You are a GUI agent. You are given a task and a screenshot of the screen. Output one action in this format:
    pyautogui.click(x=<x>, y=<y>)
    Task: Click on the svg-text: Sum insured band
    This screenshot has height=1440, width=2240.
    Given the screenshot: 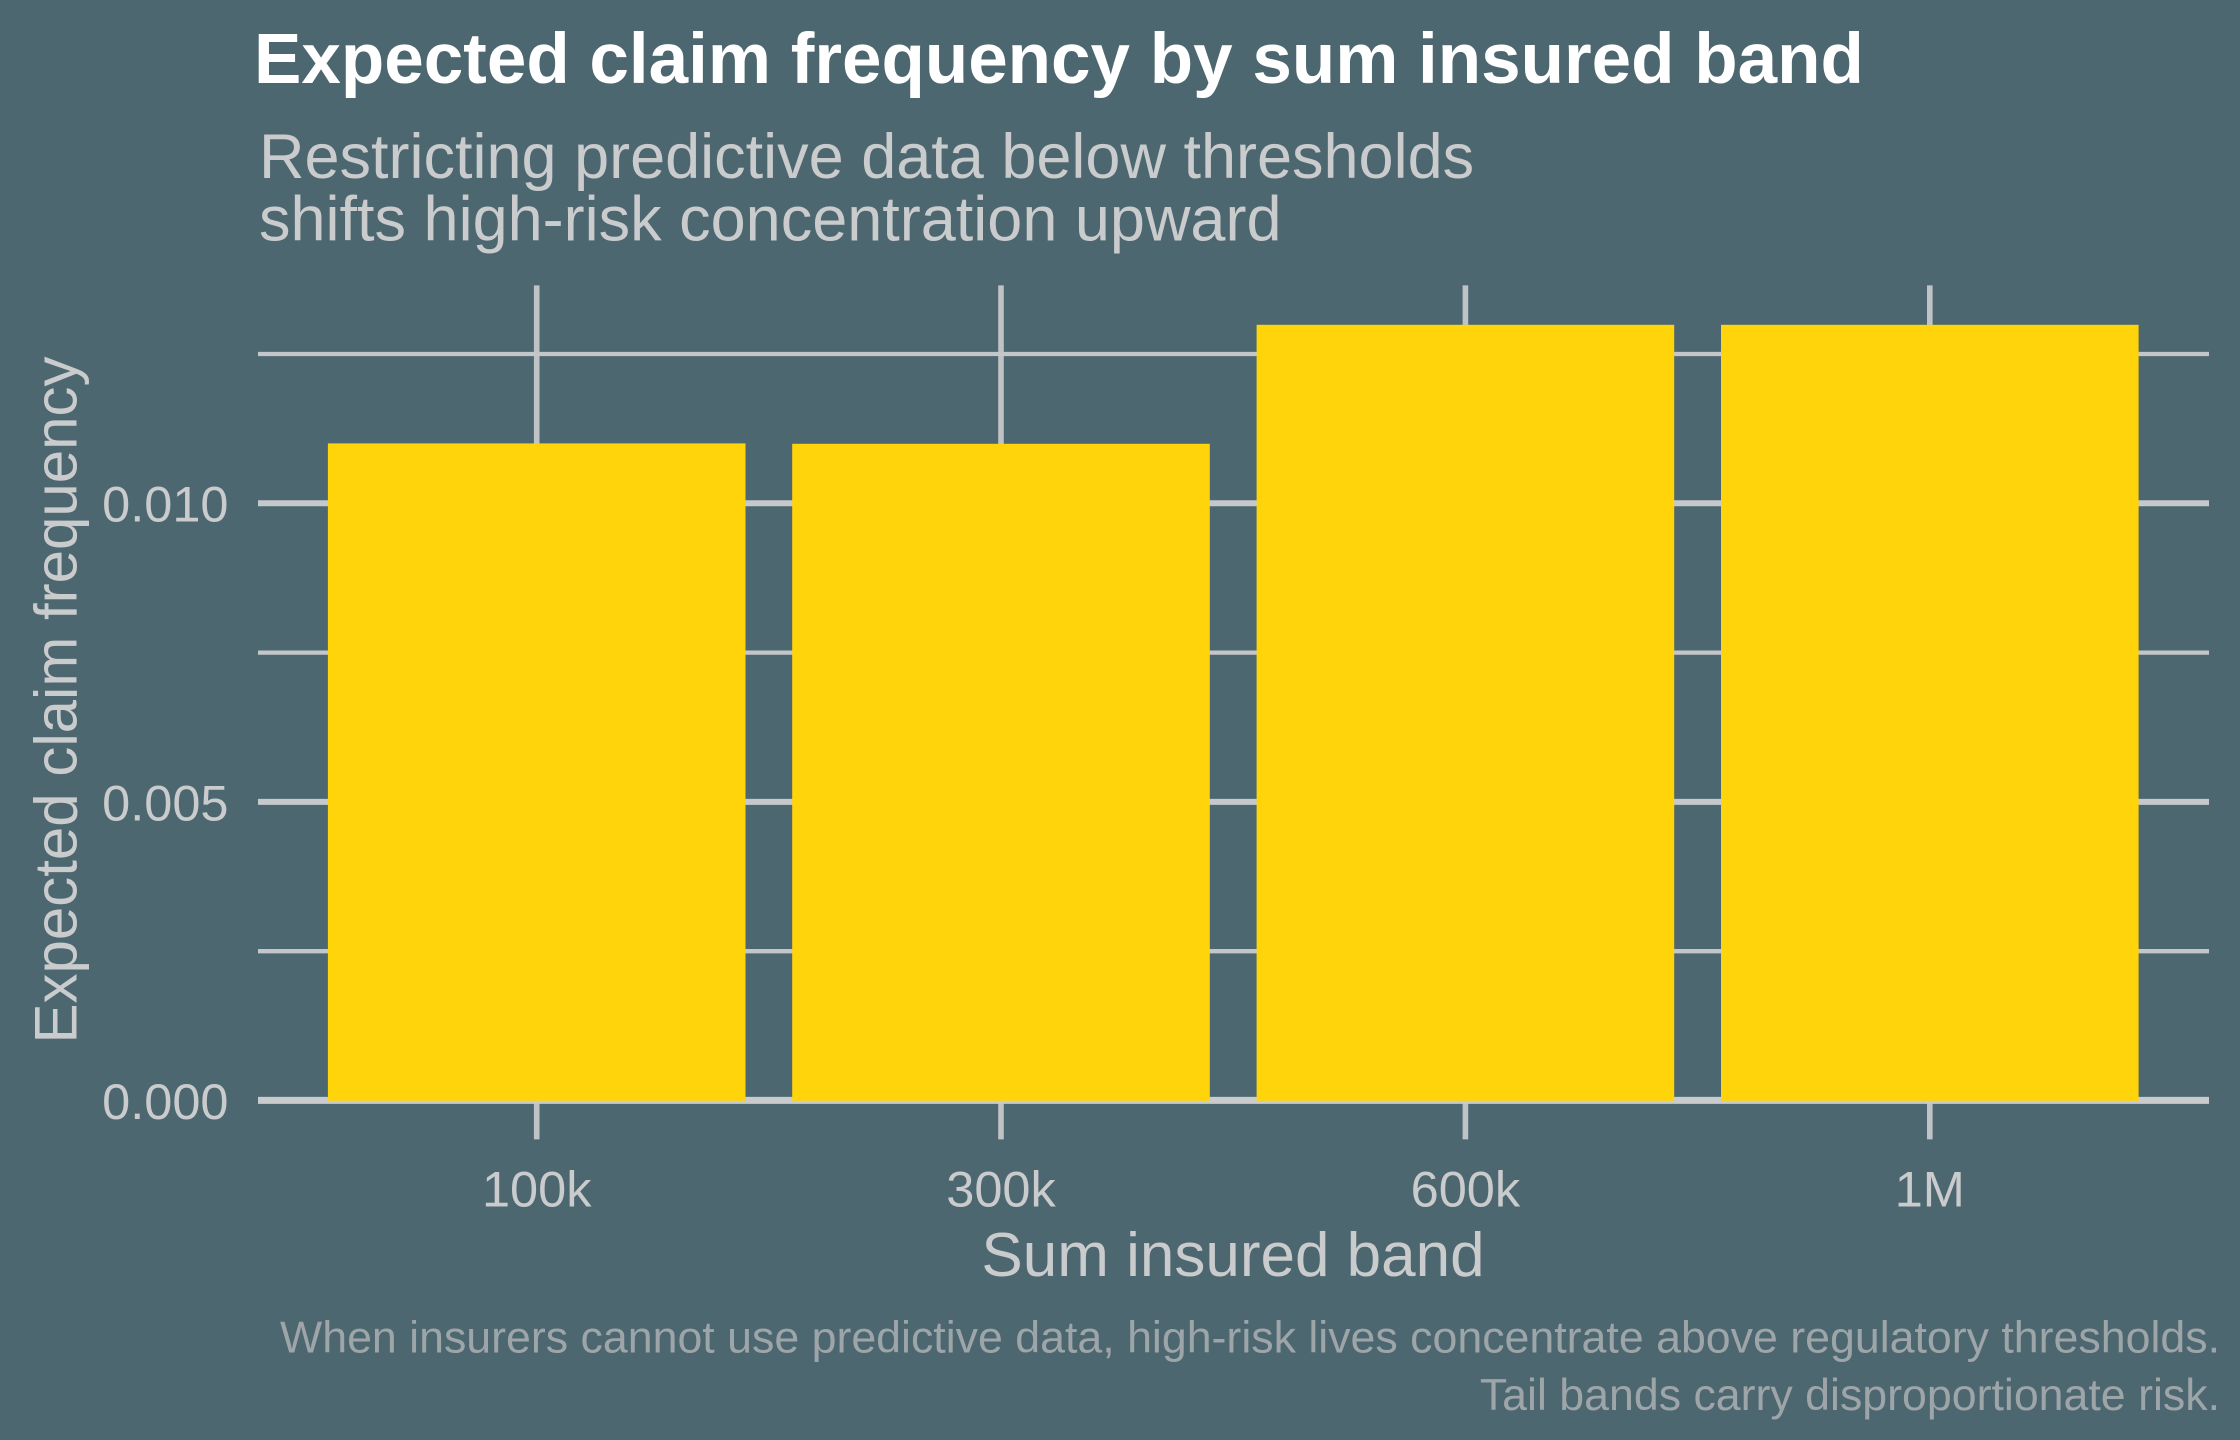 What is the action you would take?
    pyautogui.click(x=1232, y=1255)
    